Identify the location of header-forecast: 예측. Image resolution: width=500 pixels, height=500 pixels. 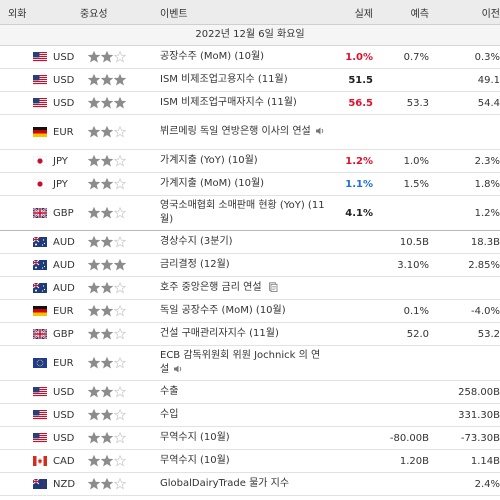
(419, 14).